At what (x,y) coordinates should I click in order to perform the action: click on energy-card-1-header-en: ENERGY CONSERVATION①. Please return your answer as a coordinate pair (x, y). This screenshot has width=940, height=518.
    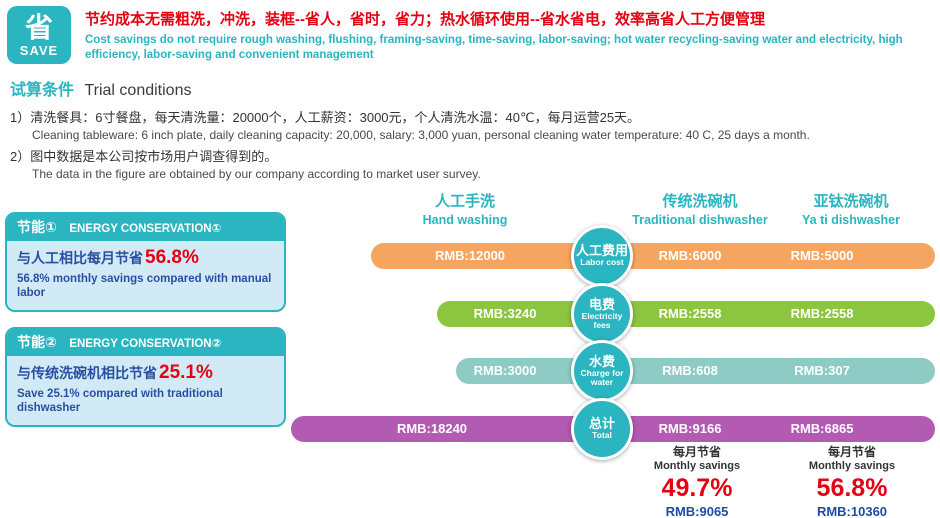
    Looking at the image, I should click on (145, 229).